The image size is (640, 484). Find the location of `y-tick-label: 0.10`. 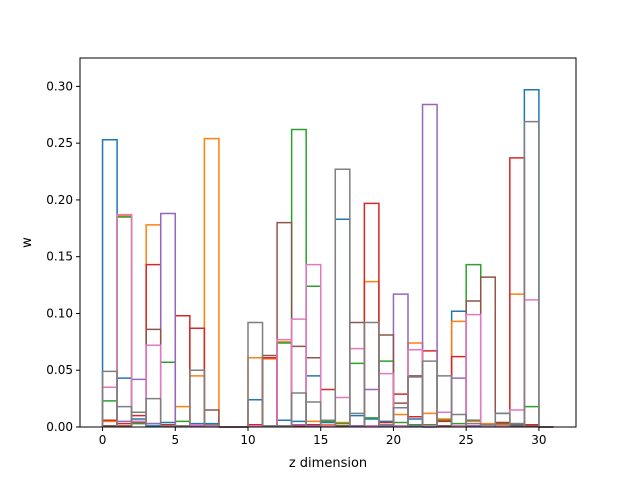

y-tick-label: 0.10 is located at coordinates (59, 313).